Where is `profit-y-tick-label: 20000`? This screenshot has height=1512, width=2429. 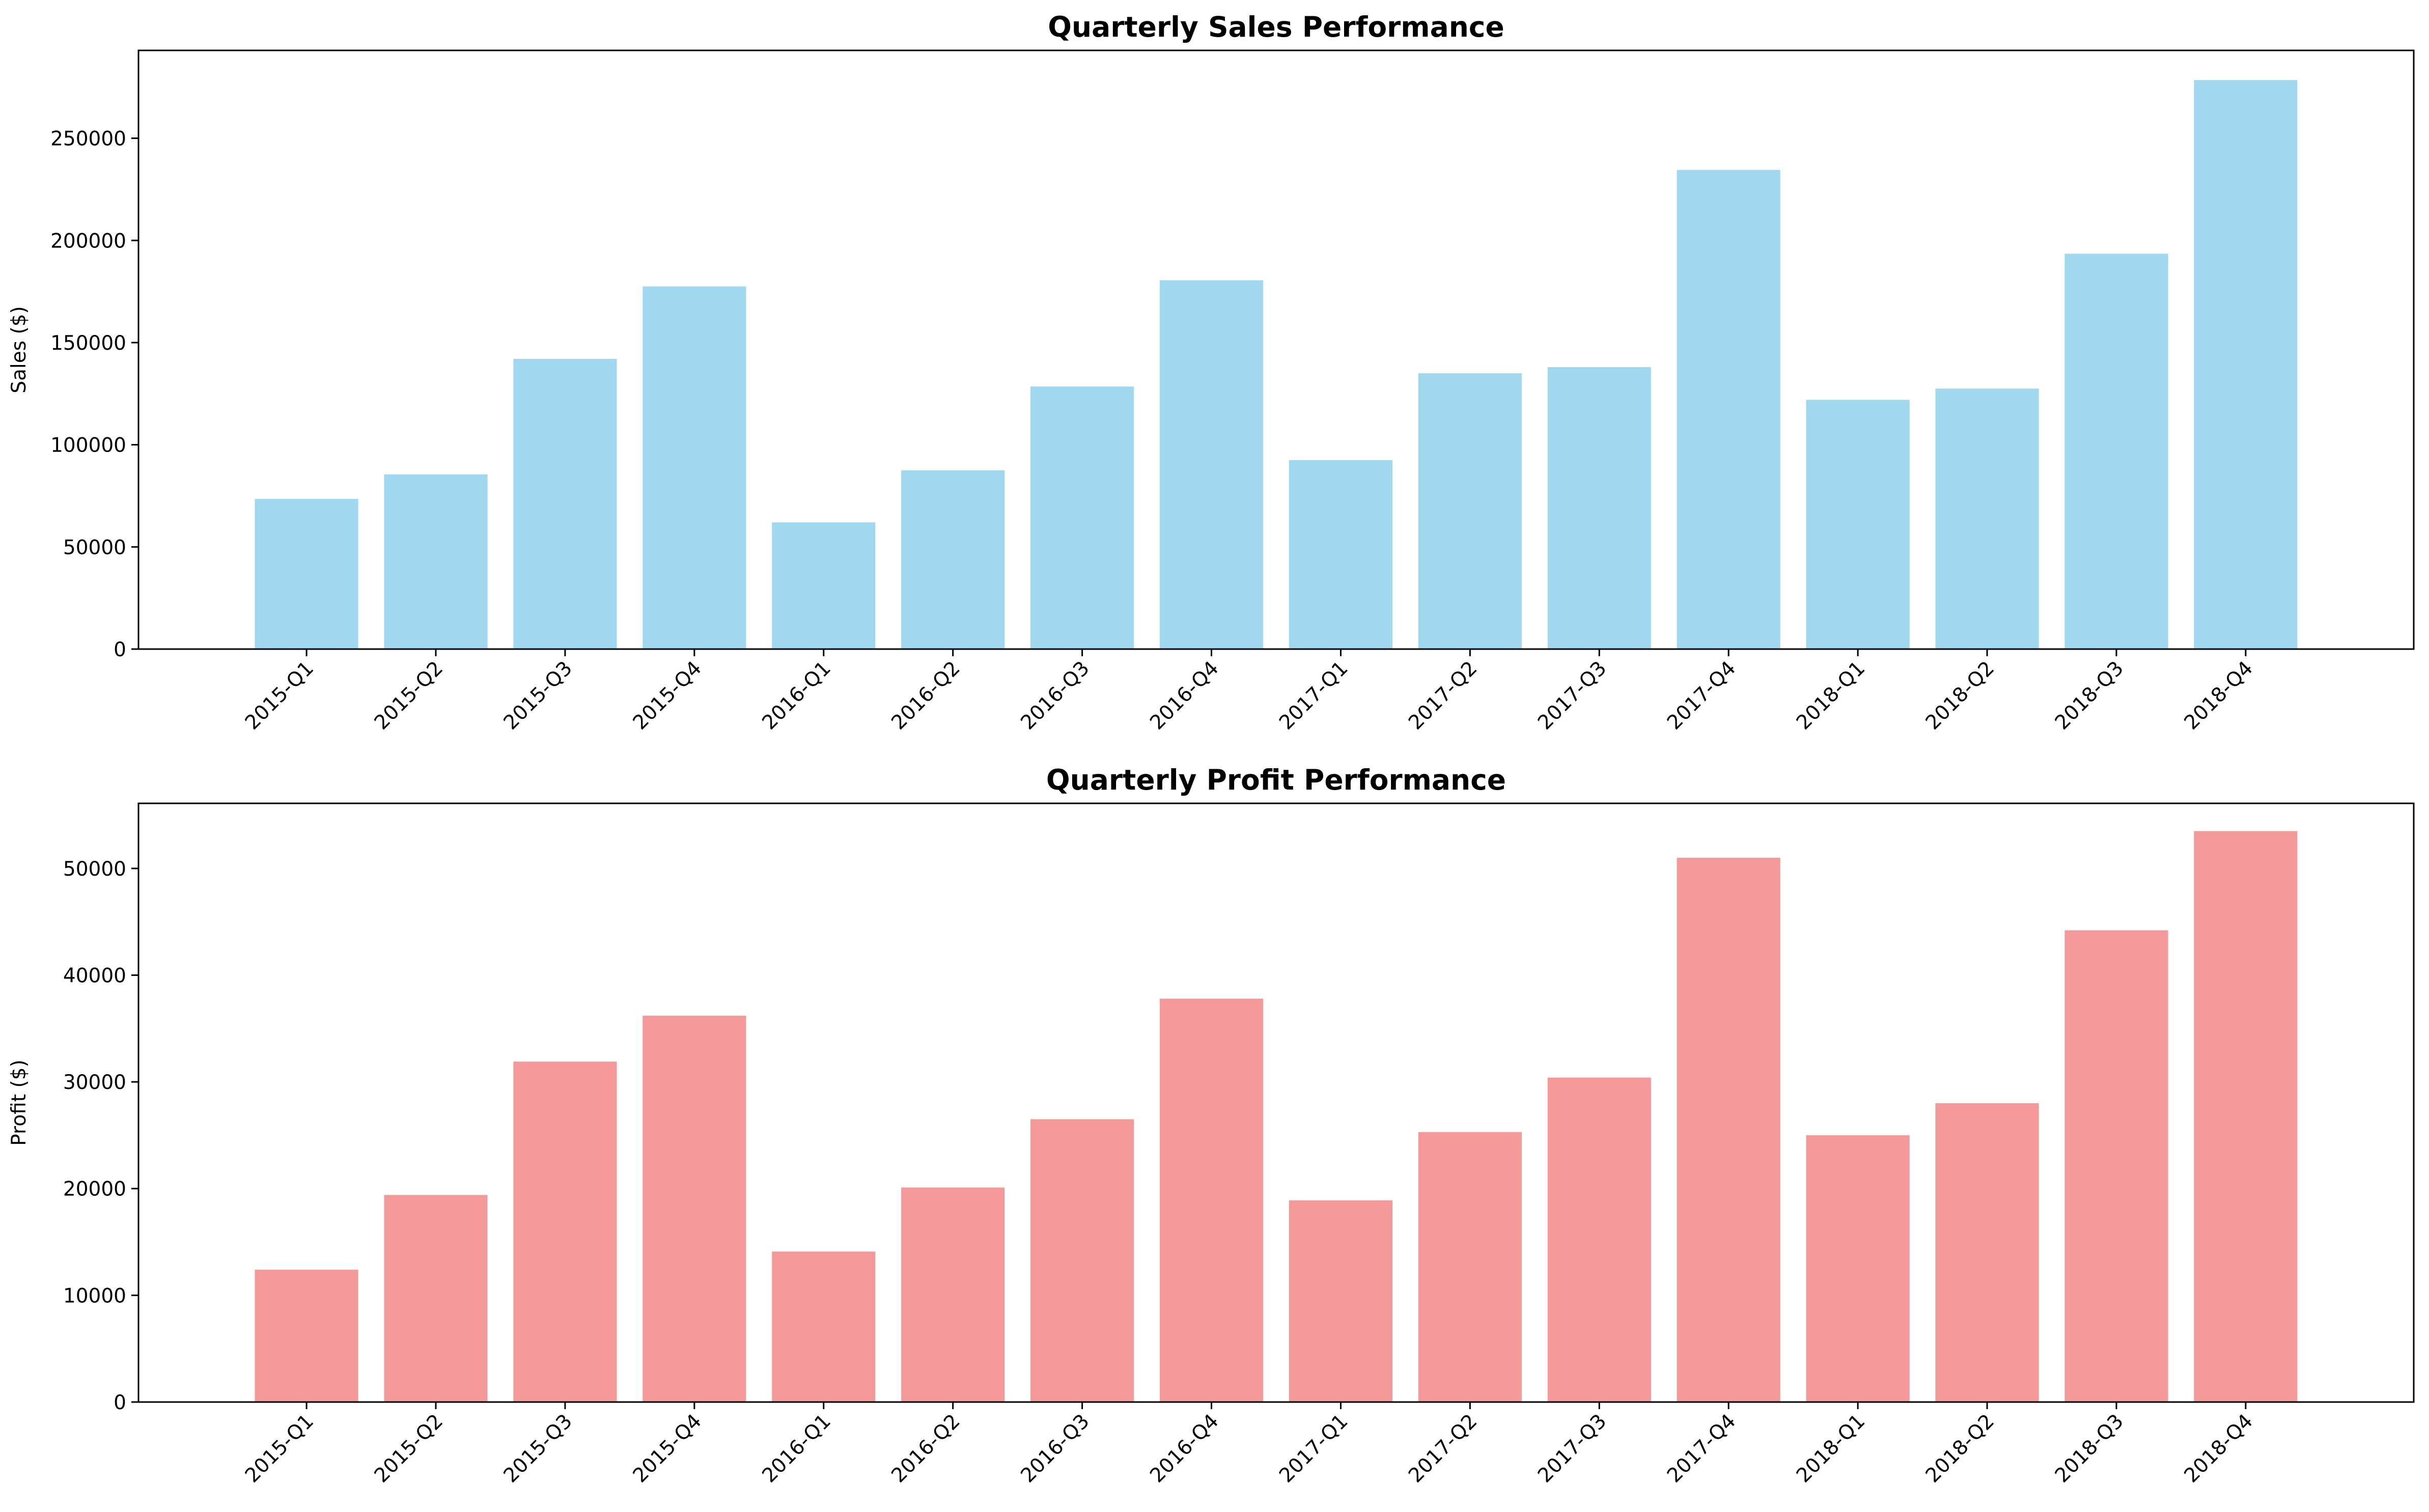
profit-y-tick-label: 20000 is located at coordinates (94, 1189).